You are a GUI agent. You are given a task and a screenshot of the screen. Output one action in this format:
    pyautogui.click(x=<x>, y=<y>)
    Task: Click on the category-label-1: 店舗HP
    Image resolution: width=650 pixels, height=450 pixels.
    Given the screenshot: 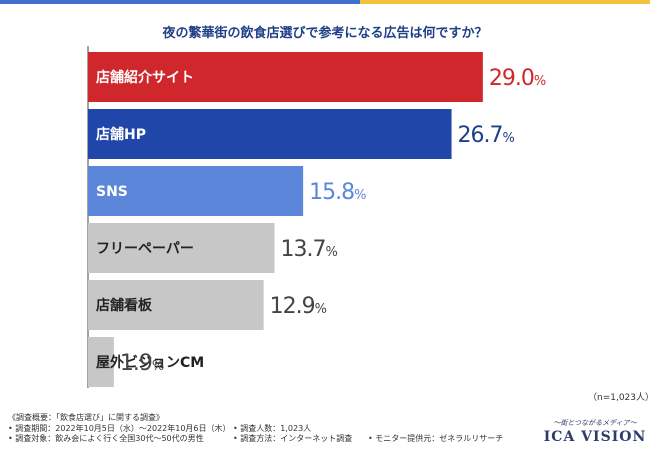 What is the action you would take?
    pyautogui.click(x=121, y=134)
    